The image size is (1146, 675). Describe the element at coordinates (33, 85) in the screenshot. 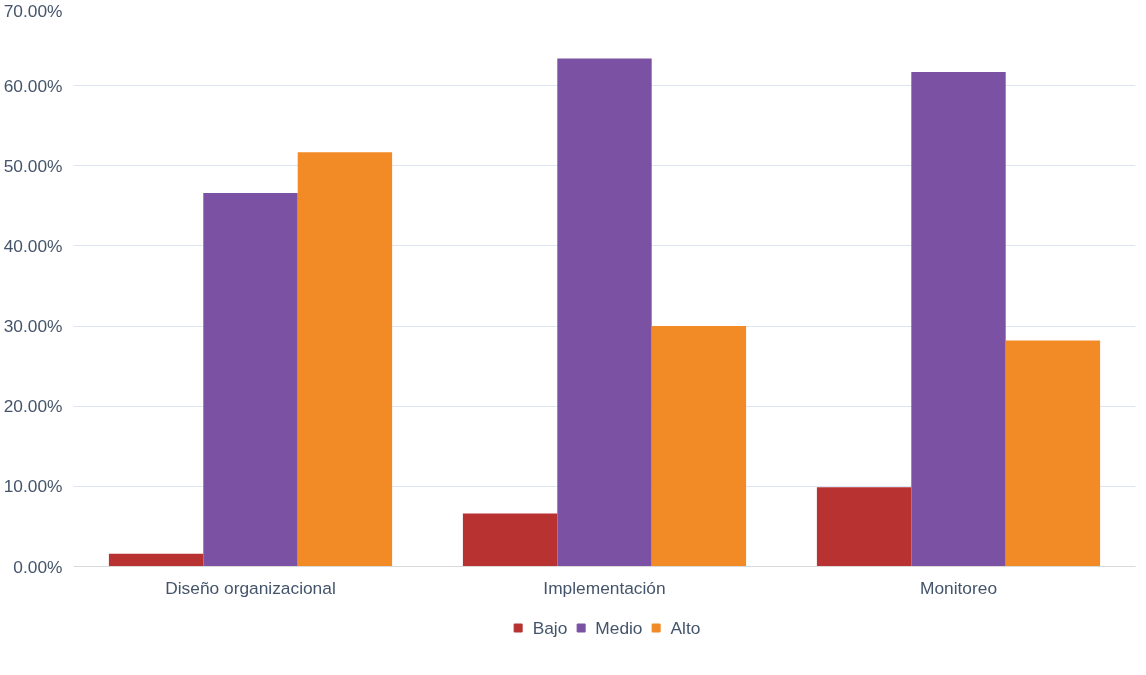

I see `y-tick-label: 60.00%` at that location.